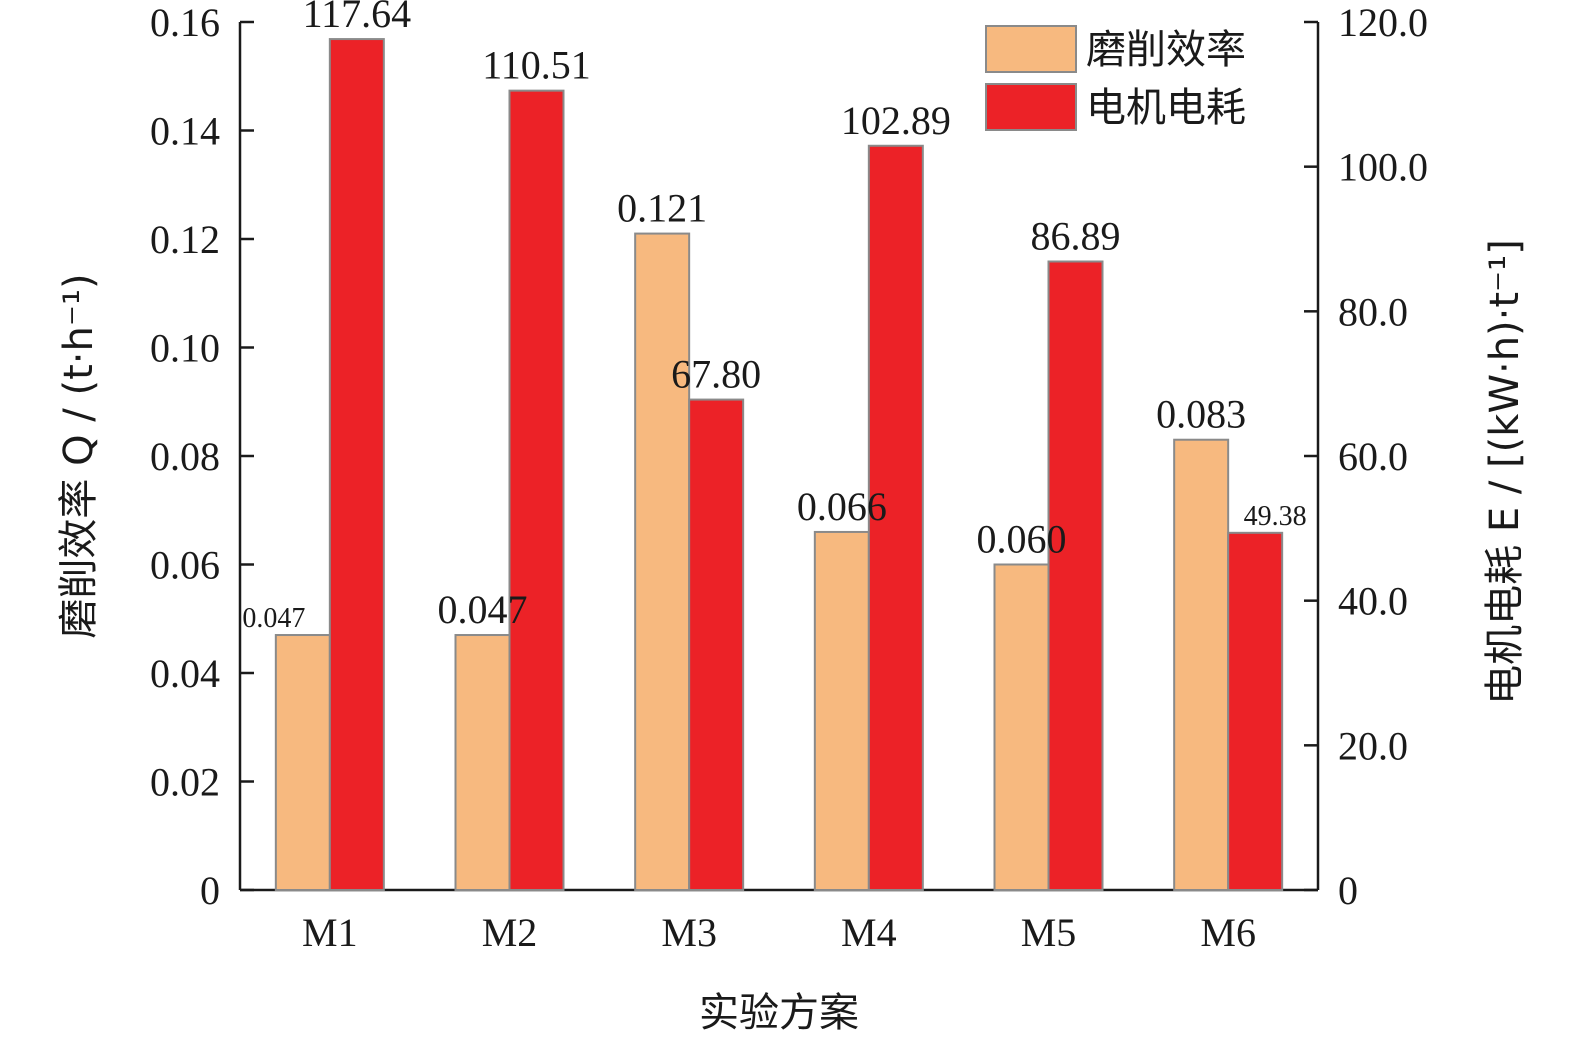 Image resolution: width=1575 pixels, height=1044 pixels. What do you see at coordinates (510, 932) in the screenshot?
I see `x-tick-label: M2` at bounding box center [510, 932].